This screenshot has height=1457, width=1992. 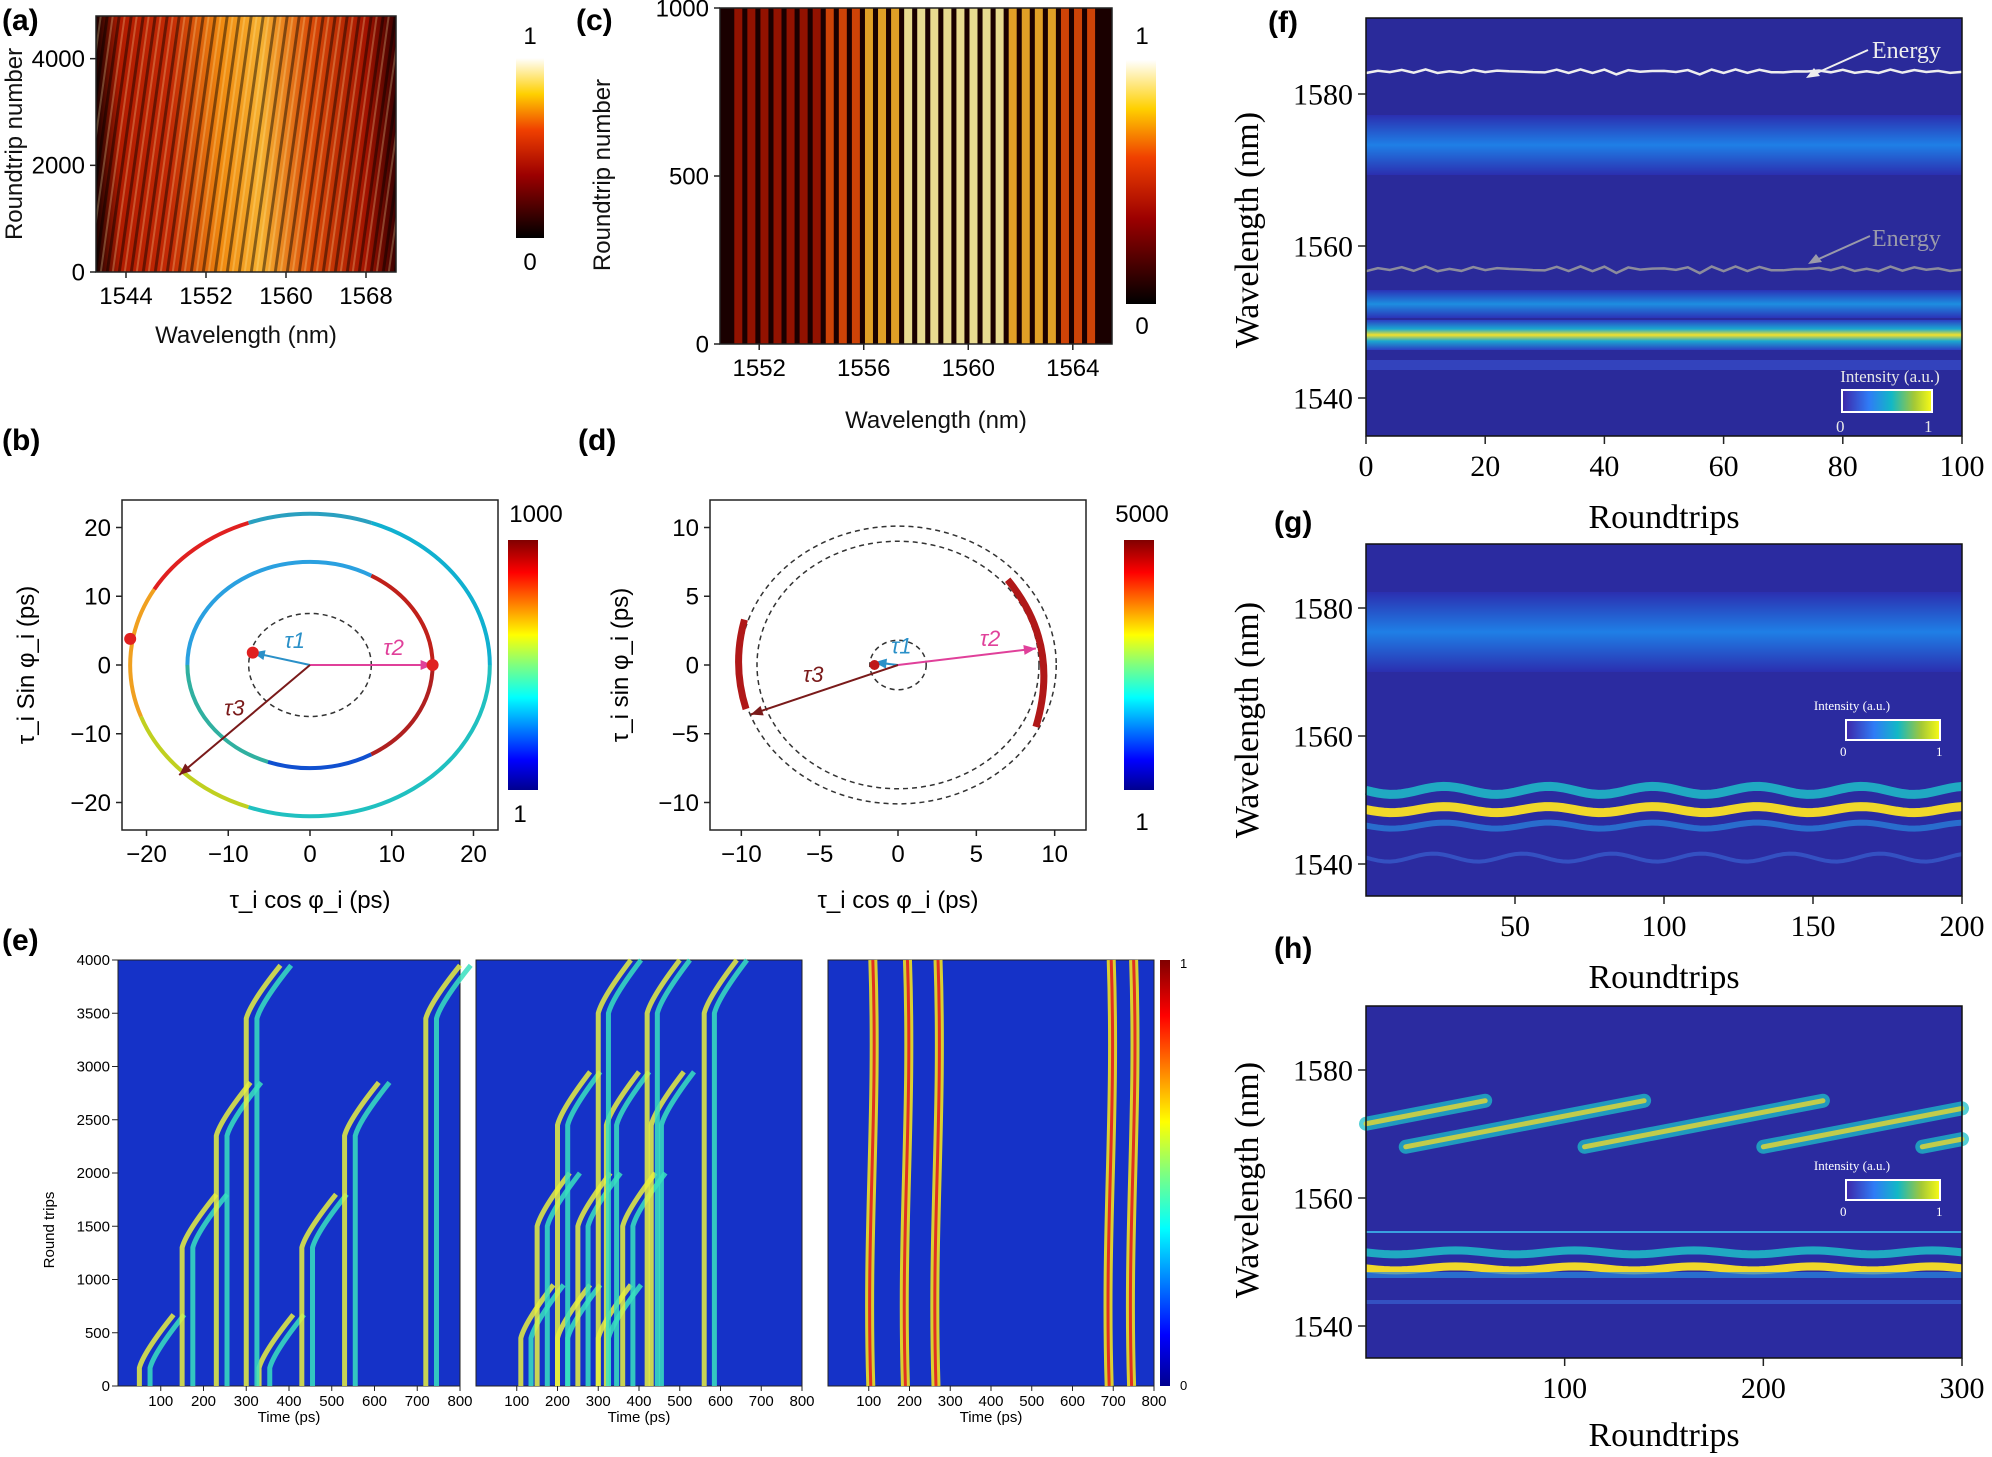 I want to click on panel-label-e: (e), so click(x=20, y=940).